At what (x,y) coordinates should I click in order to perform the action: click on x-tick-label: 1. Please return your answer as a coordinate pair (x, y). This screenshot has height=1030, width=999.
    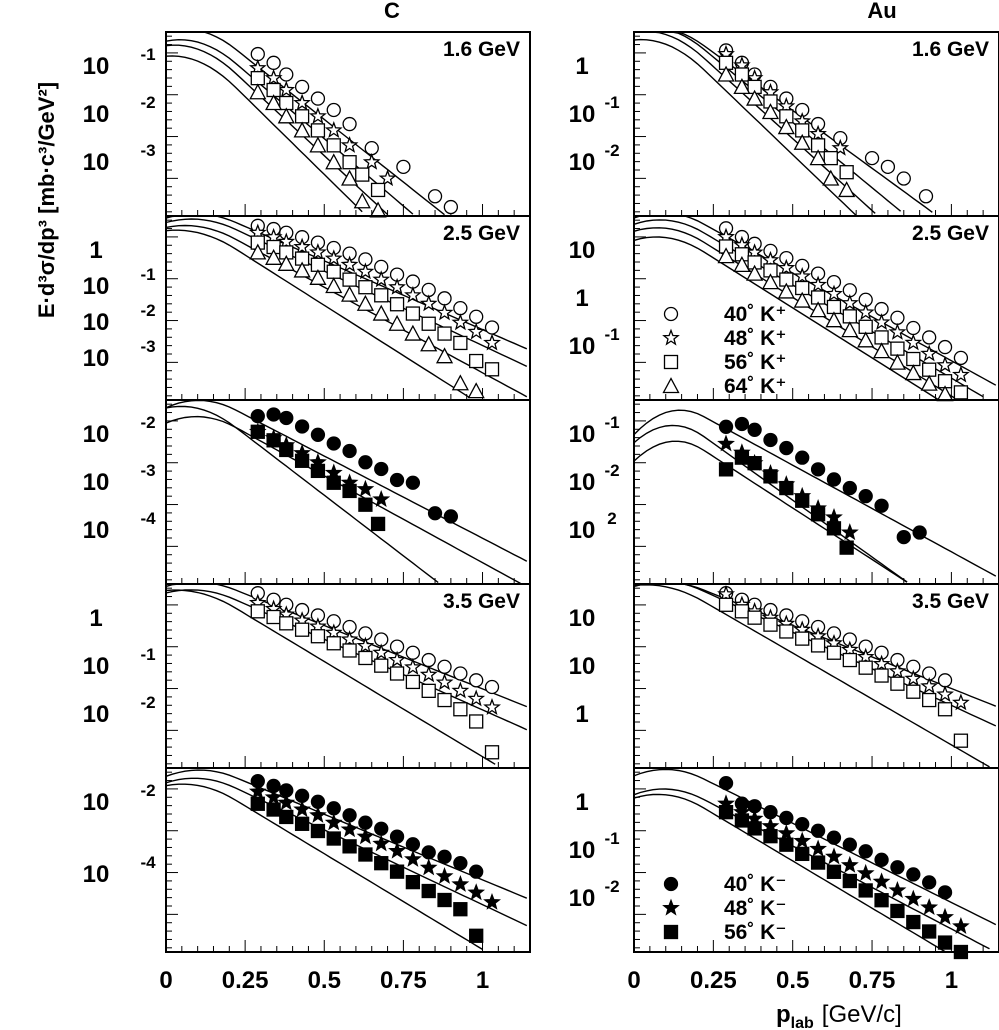
    Looking at the image, I should click on (951, 980).